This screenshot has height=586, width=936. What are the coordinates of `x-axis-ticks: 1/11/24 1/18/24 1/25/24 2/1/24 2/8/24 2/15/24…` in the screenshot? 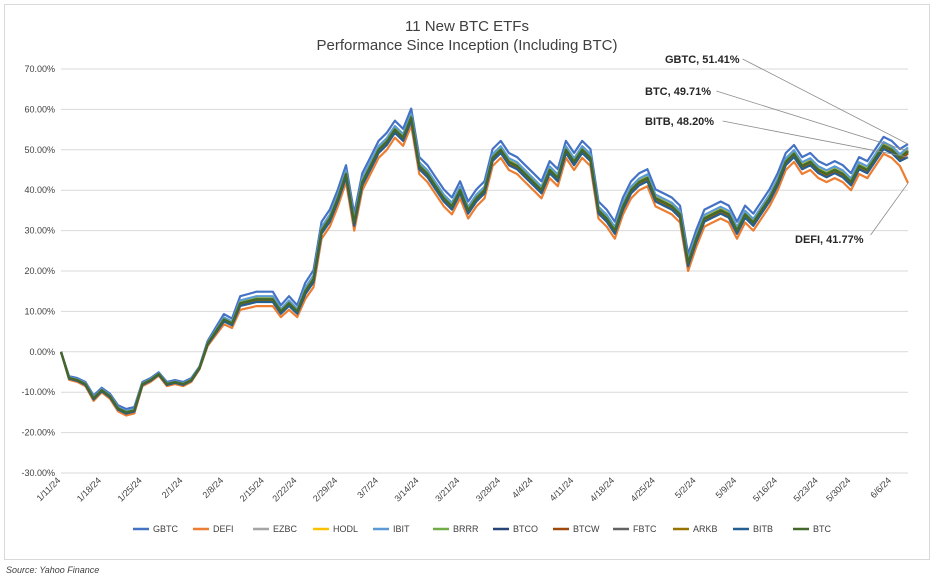 It's located at (464, 489).